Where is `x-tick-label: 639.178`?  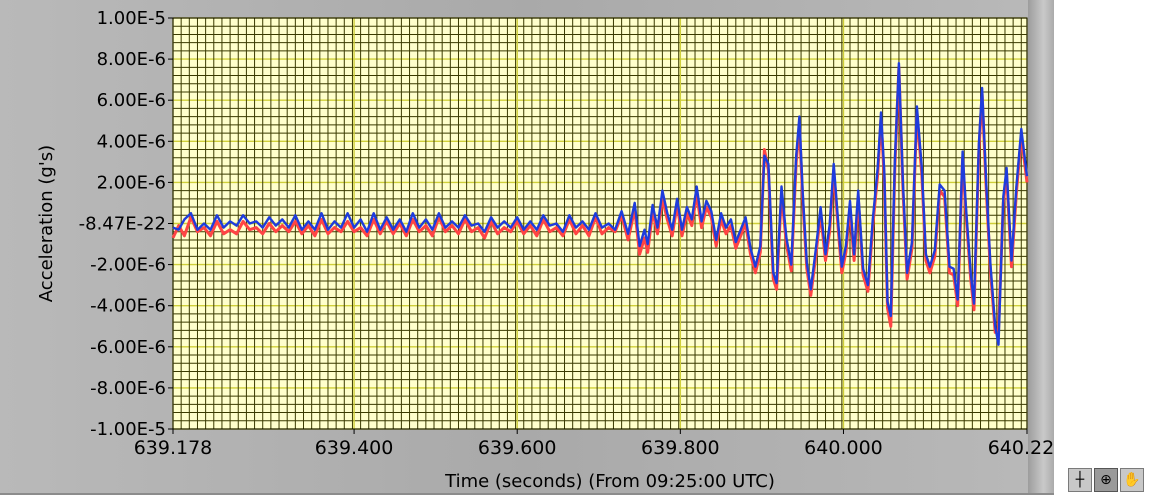 x-tick-label: 639.178 is located at coordinates (173, 448).